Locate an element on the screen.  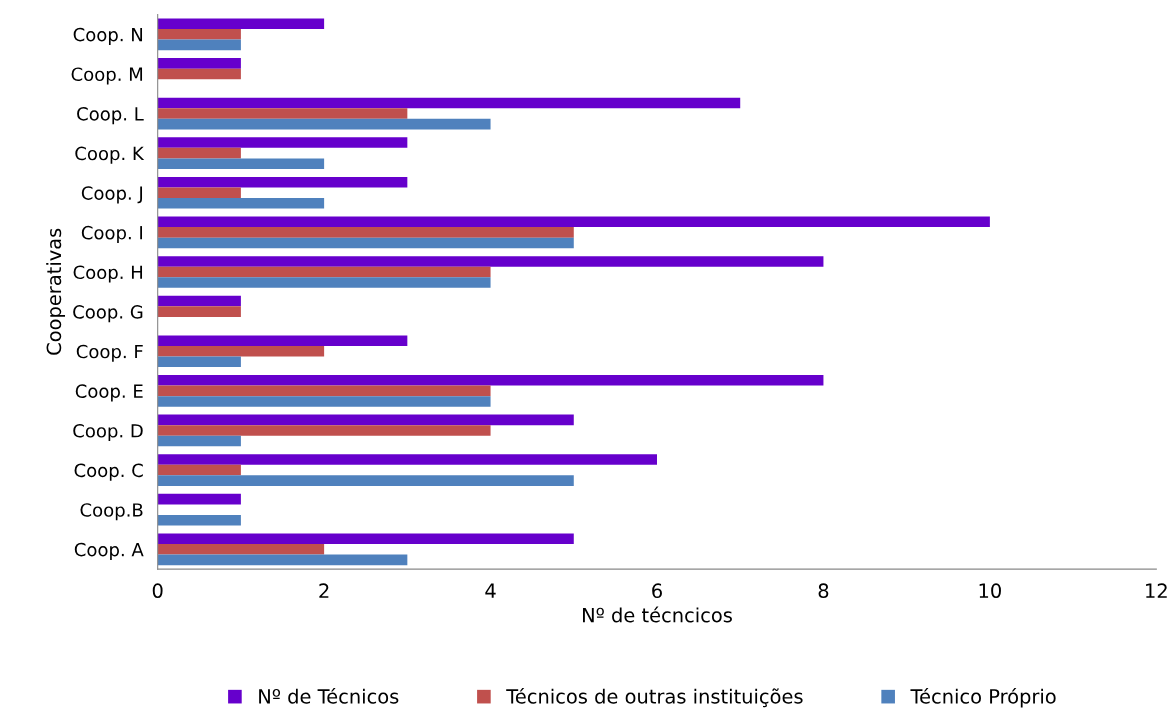
x-tick-label: 8 is located at coordinates (823, 591).